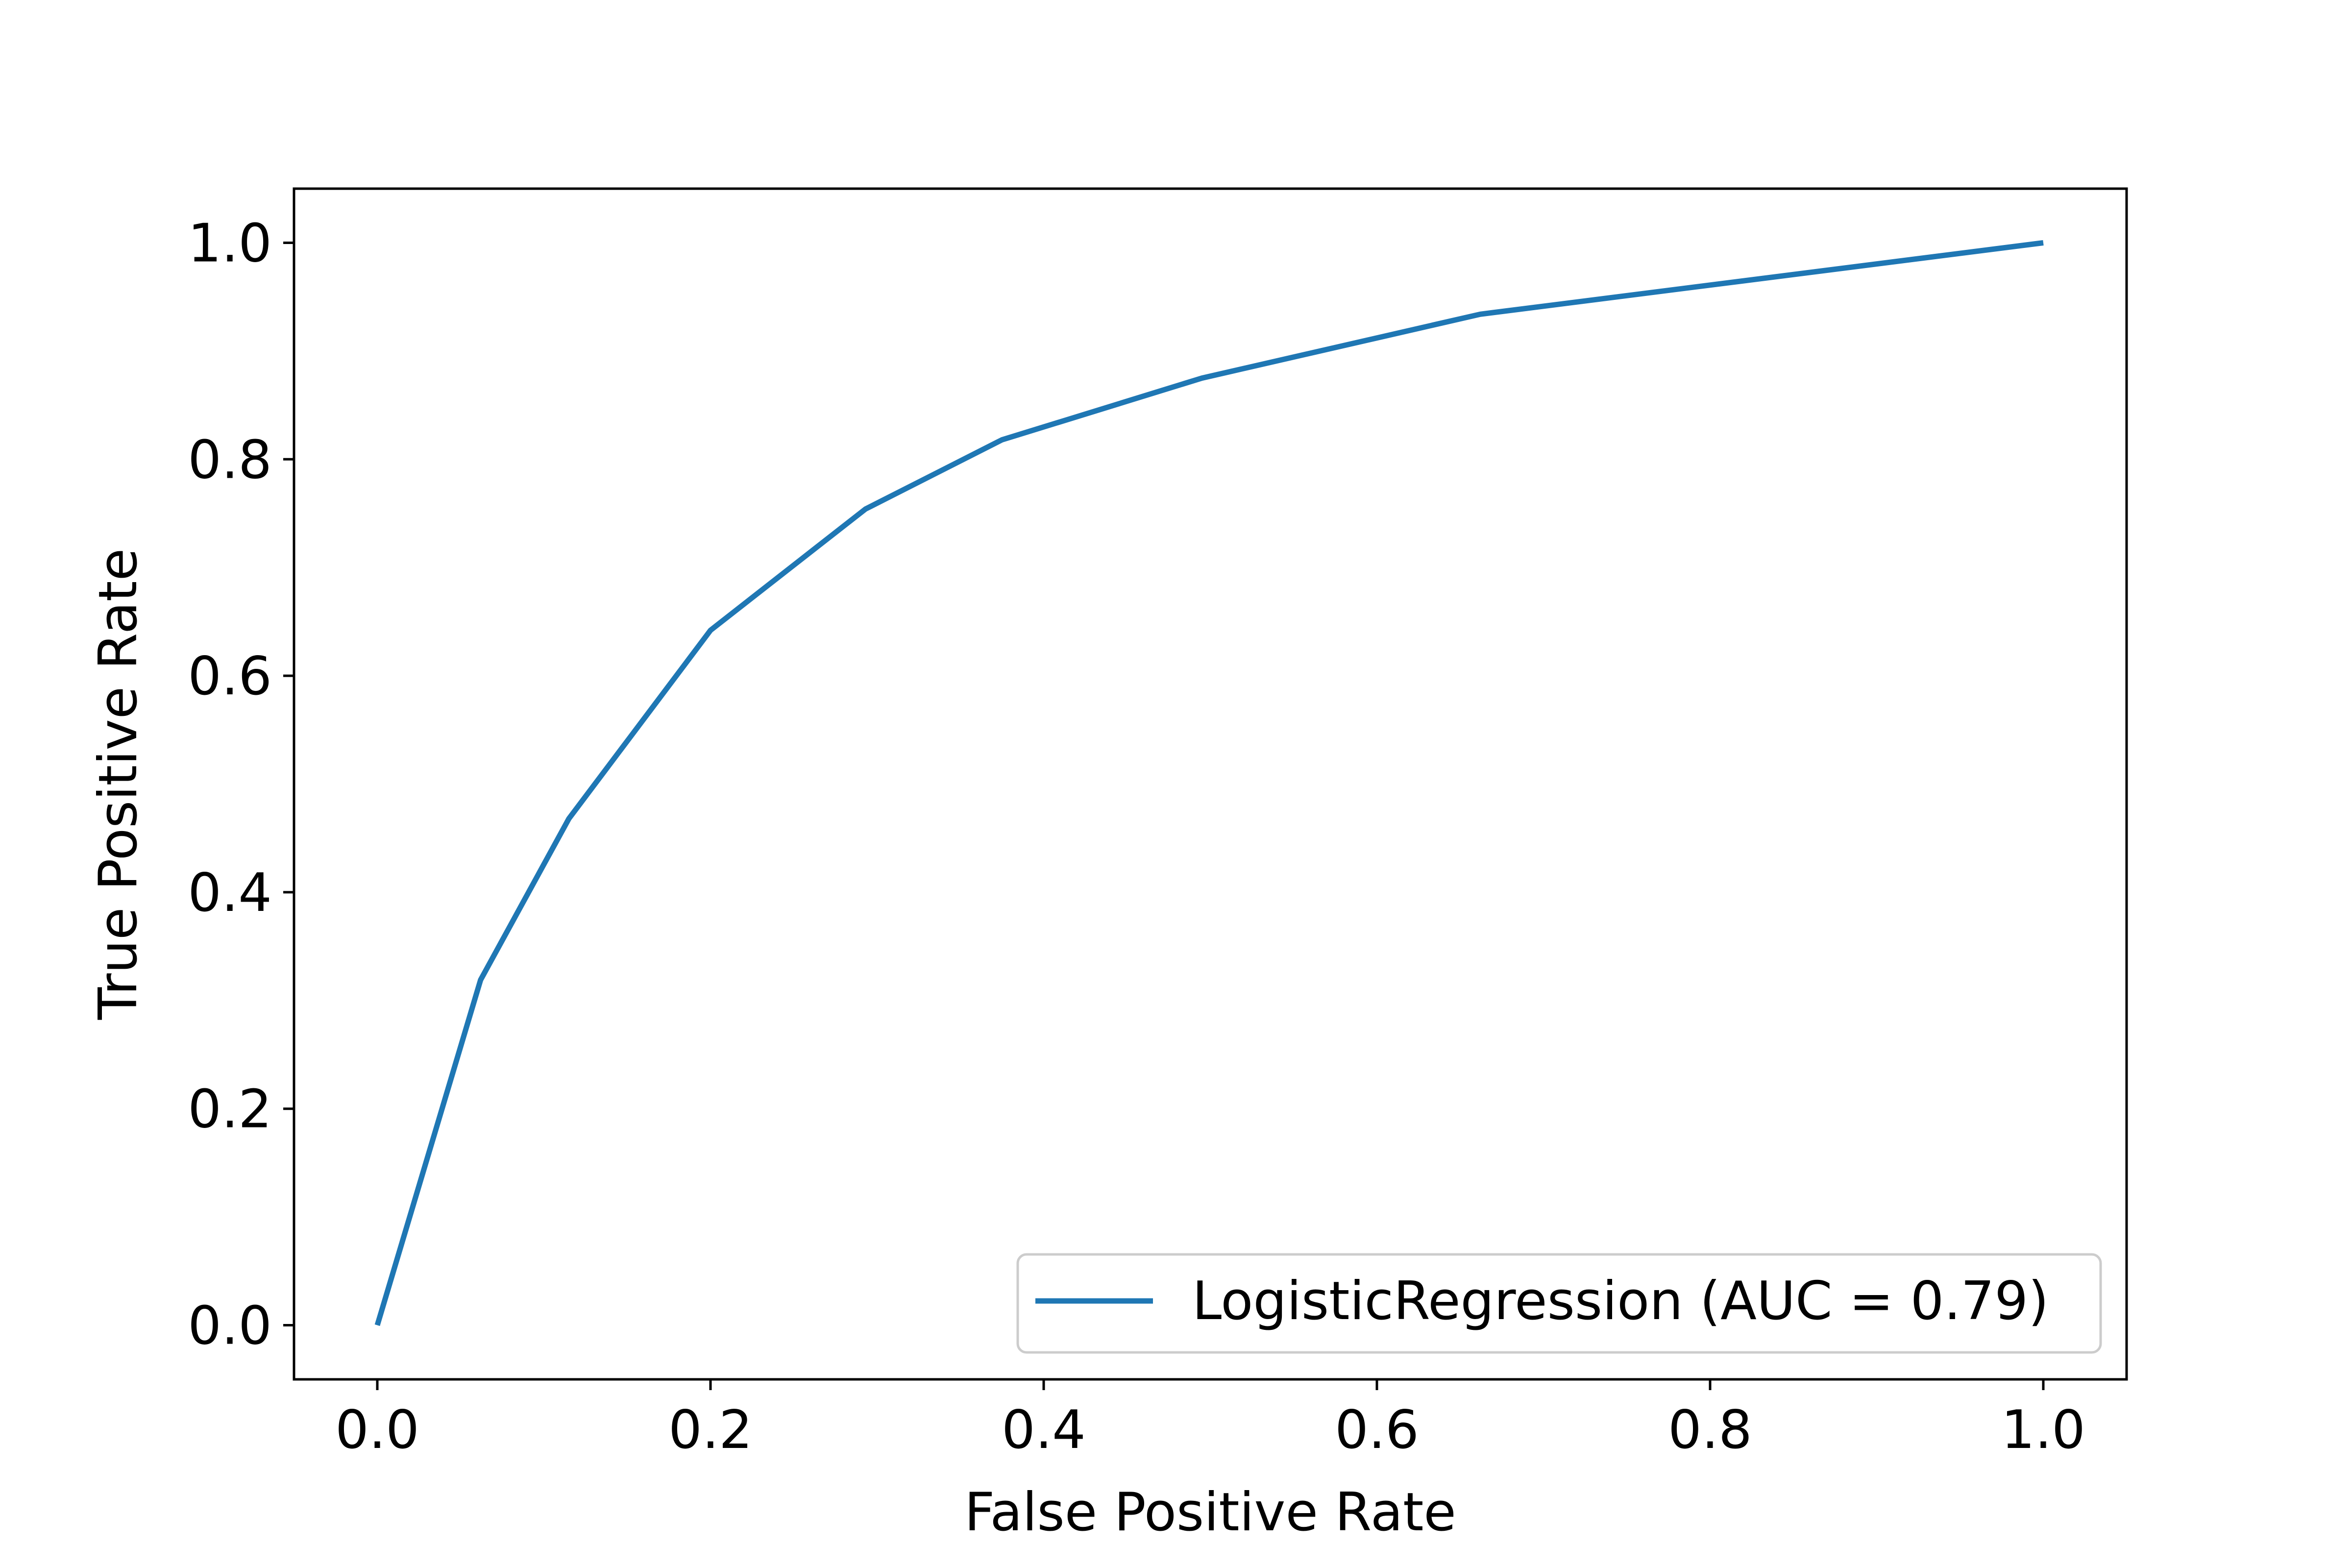 This screenshot has height=1568, width=2352. I want to click on x-tick-label: 0.6, so click(1377, 1430).